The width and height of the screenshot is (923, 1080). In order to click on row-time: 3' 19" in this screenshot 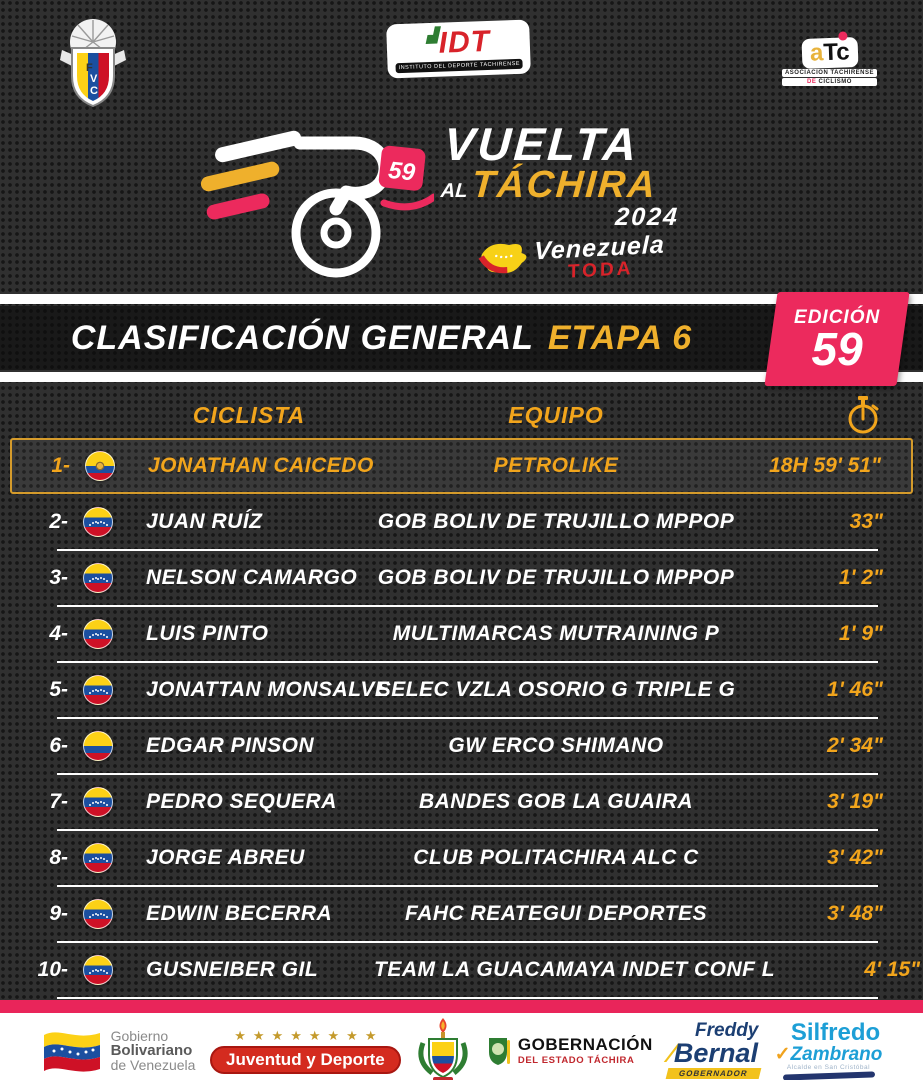, I will do `click(855, 801)`.